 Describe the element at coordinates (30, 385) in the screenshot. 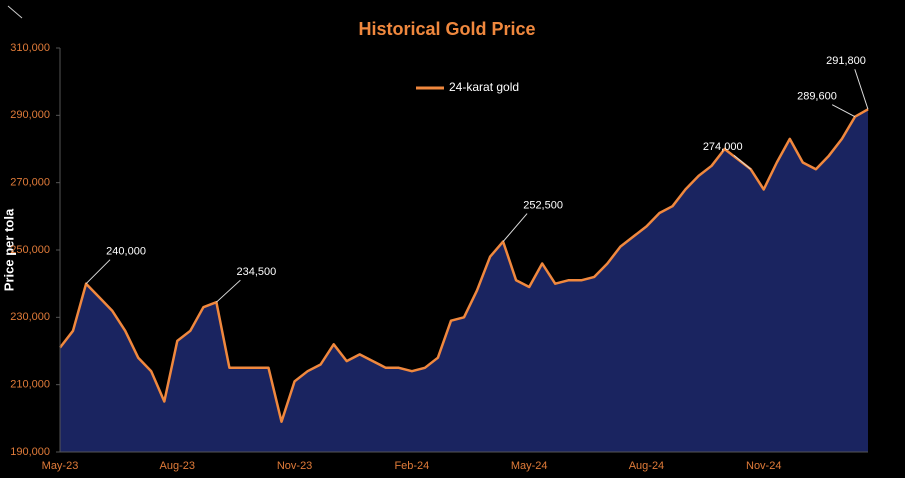

I see `y-tick-label: 210,000` at that location.